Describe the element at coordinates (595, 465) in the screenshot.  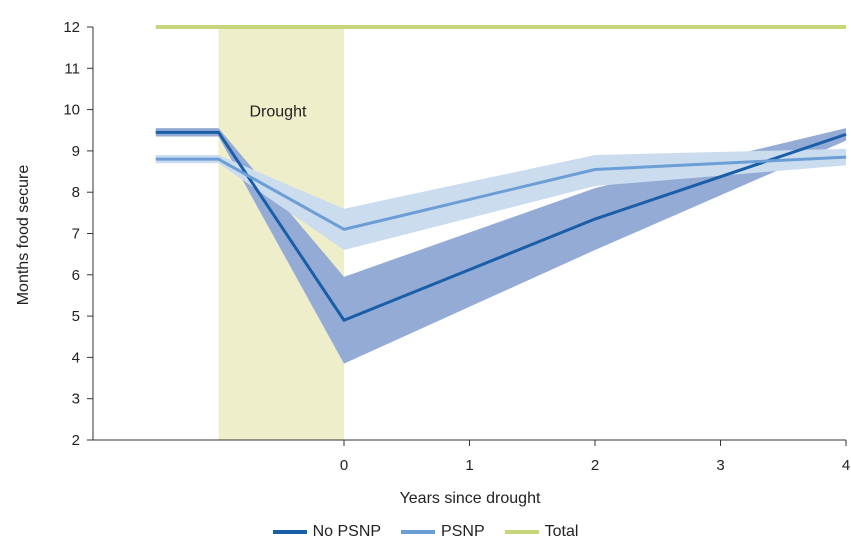
I see `x-tick-label: 2` at that location.